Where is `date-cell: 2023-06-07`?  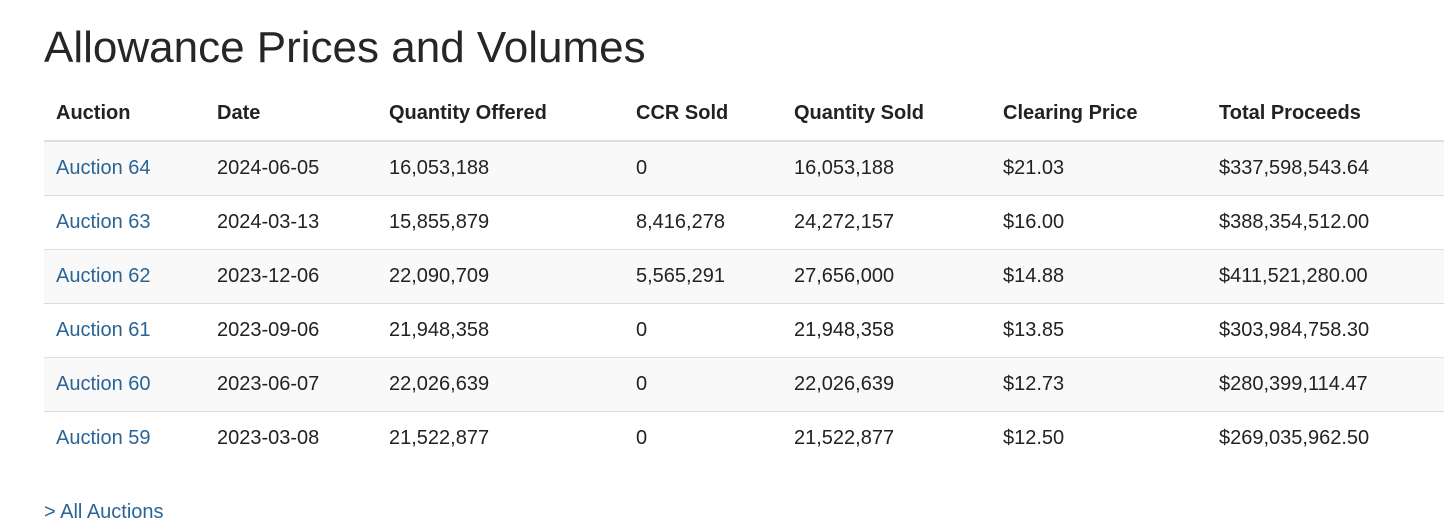 date-cell: 2023-06-07 is located at coordinates (291, 384).